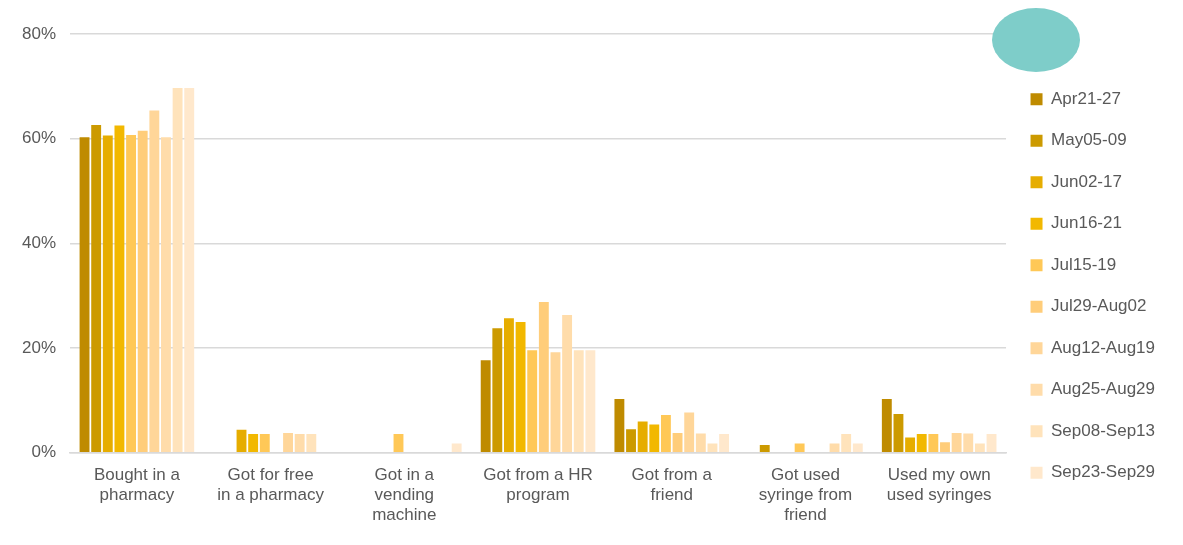 The height and width of the screenshot is (545, 1183). I want to click on legend-label: Apr21-27, so click(1086, 98).